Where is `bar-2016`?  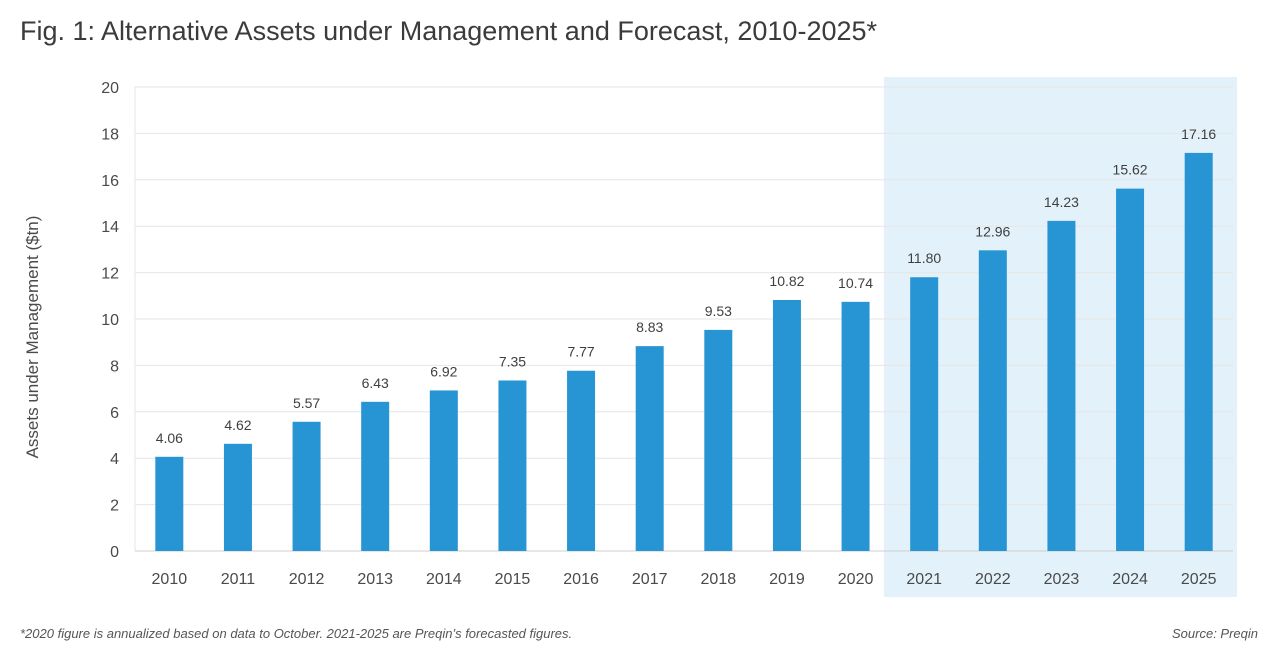
bar-2016 is located at coordinates (581, 460).